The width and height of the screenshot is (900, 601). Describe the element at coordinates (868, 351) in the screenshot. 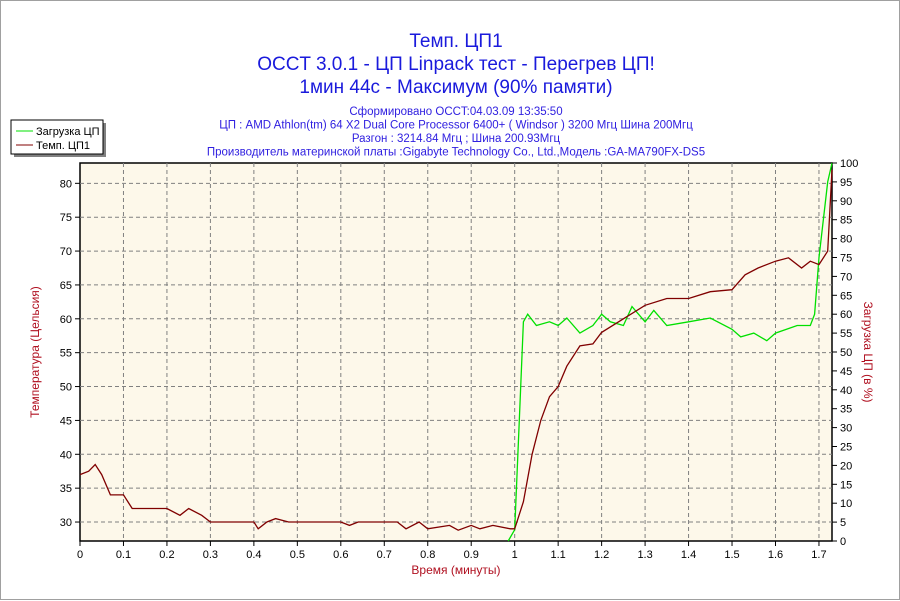

I see `y2-axis-label: Загрузка ЦП (в %)` at that location.